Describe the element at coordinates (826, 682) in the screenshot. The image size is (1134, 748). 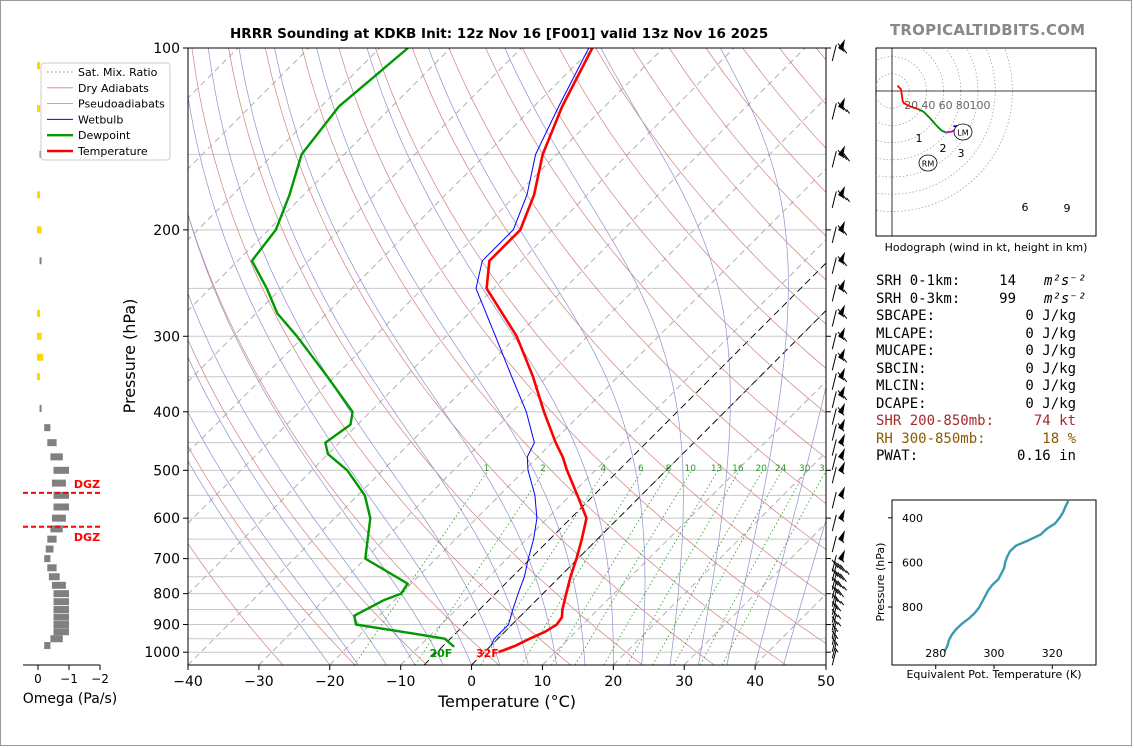
I see `temperature-tick-label: 50` at that location.